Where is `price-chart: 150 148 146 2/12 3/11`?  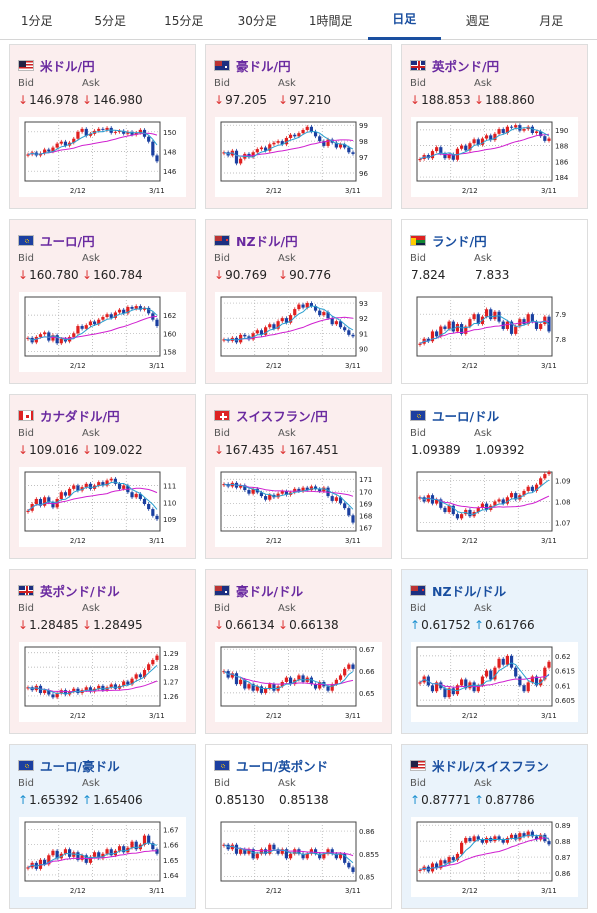 price-chart: 150 148 146 2/12 3/11 is located at coordinates (102, 157).